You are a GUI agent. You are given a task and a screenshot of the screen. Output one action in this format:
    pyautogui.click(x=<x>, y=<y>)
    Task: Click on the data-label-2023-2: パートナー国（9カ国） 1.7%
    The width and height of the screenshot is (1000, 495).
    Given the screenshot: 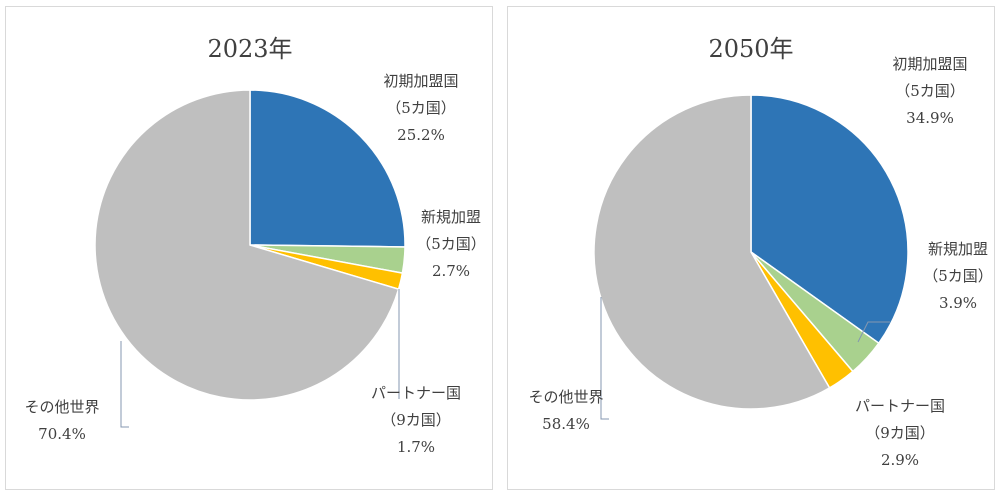 What is the action you would take?
    pyautogui.click(x=416, y=420)
    